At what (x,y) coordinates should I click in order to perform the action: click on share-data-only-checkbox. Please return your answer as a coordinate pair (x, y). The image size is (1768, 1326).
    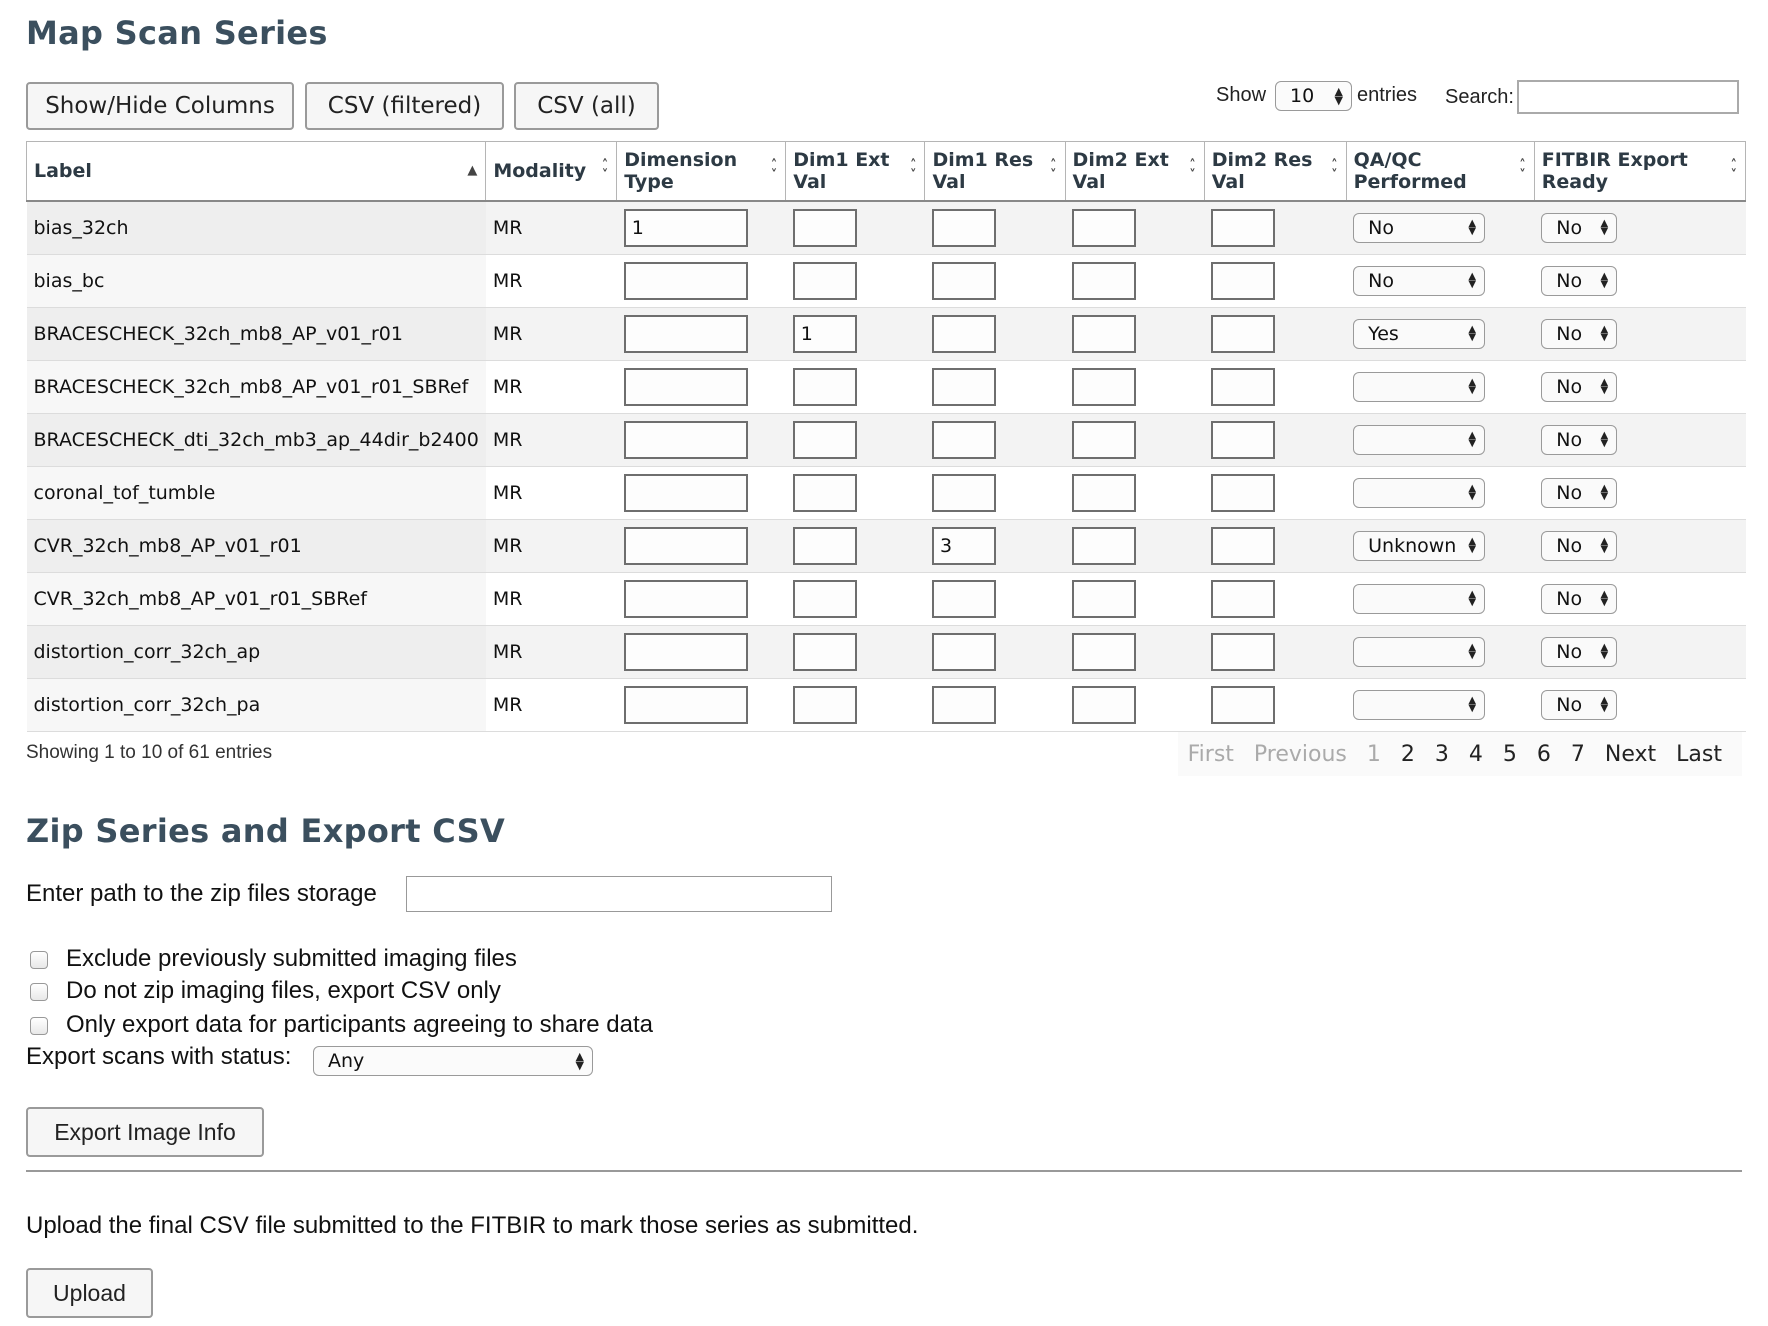
    Looking at the image, I should click on (39, 1026).